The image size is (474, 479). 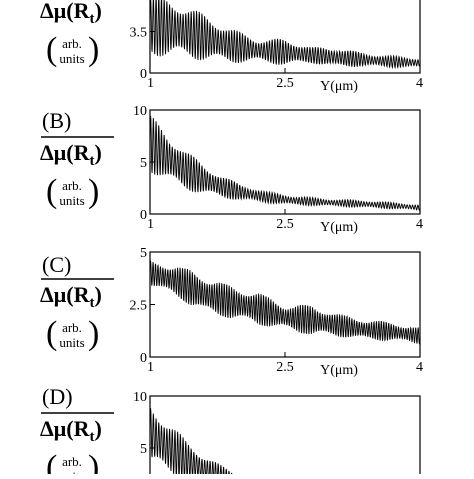 What do you see at coordinates (139, 306) in the screenshot?
I see `y-tick-label: 2.5` at bounding box center [139, 306].